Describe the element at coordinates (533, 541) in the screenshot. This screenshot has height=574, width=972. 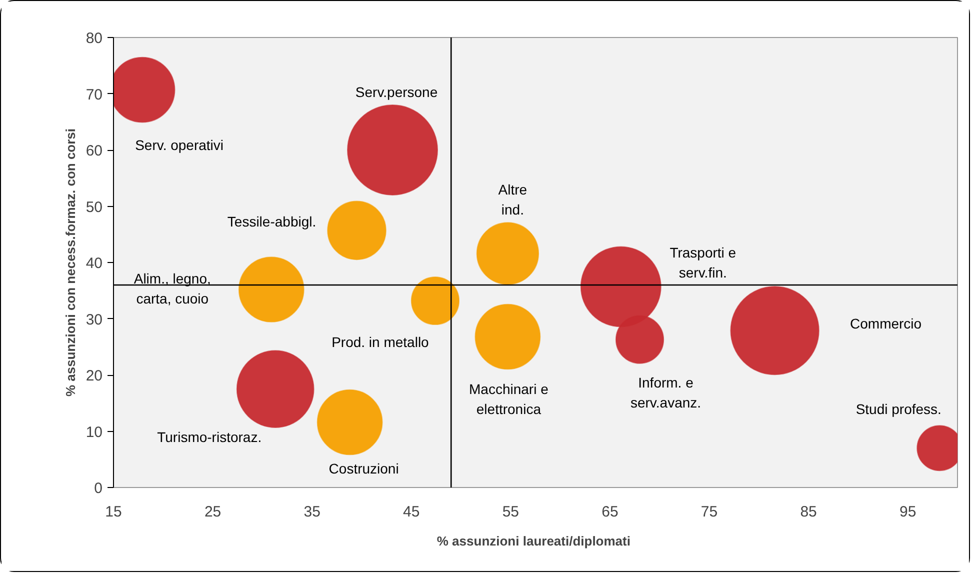
I see `x-axis-title: % assunzioni laureati/diplomati` at that location.